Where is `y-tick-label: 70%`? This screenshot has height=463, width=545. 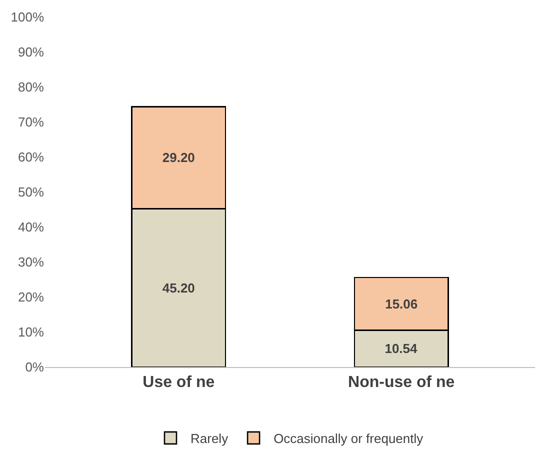
y-tick-label: 70% is located at coordinates (31, 122).